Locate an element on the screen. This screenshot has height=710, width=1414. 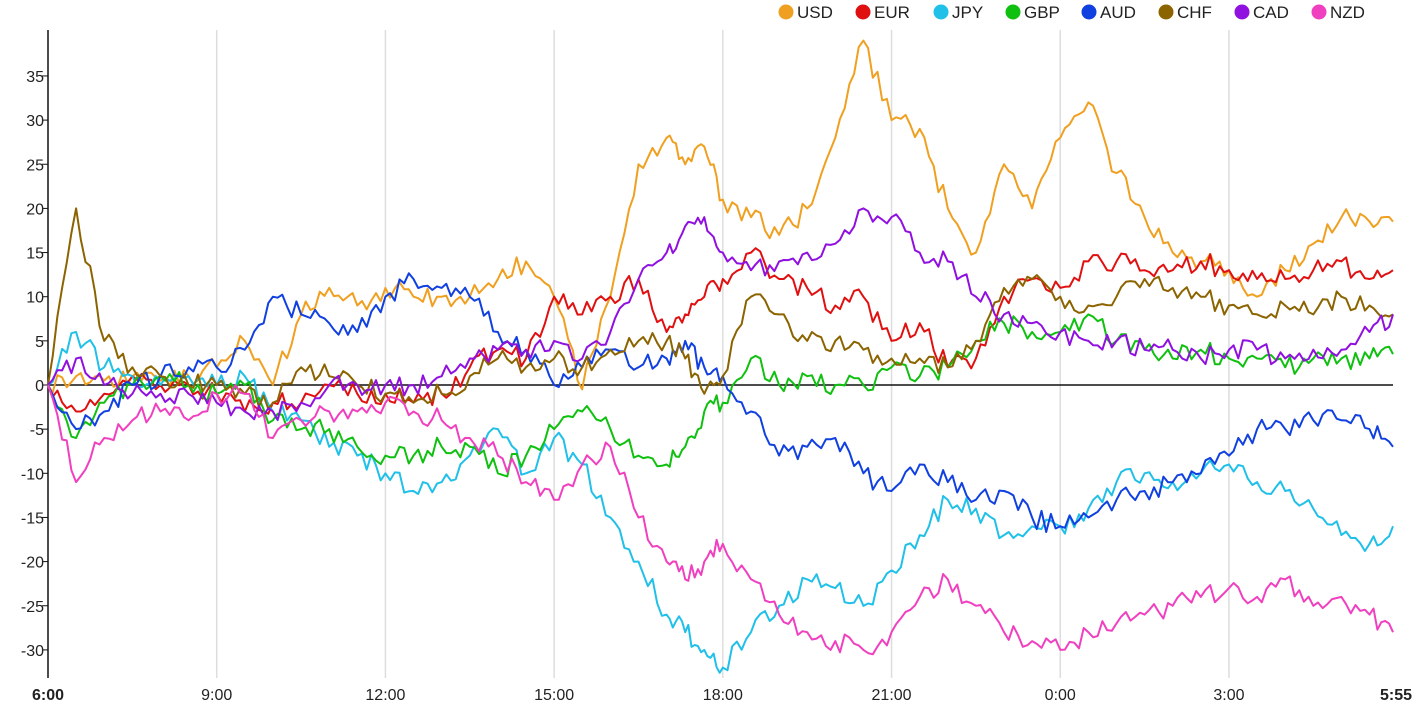
legend-item-eur: EUR is located at coordinates (882, 12).